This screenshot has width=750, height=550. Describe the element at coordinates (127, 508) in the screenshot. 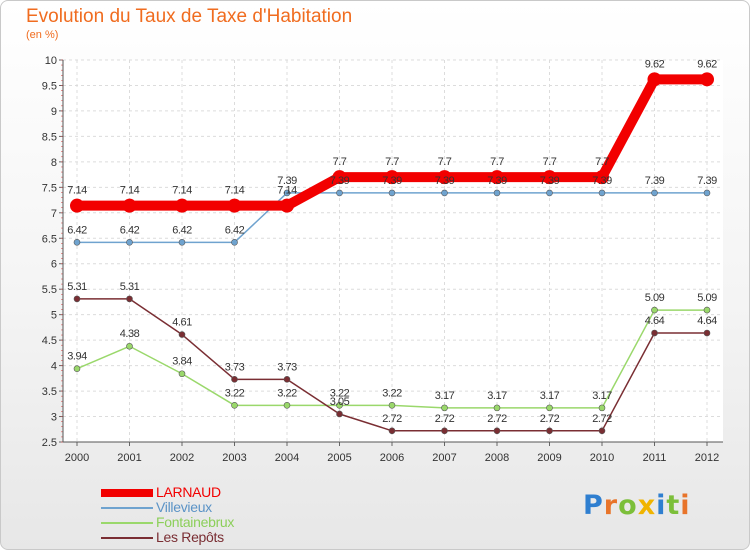

I see `legend-swatch-villevieux` at that location.